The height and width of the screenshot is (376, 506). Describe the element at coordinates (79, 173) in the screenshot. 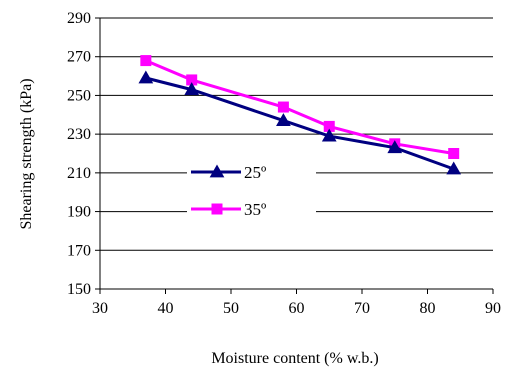

I see `y-tick-label: 210` at that location.